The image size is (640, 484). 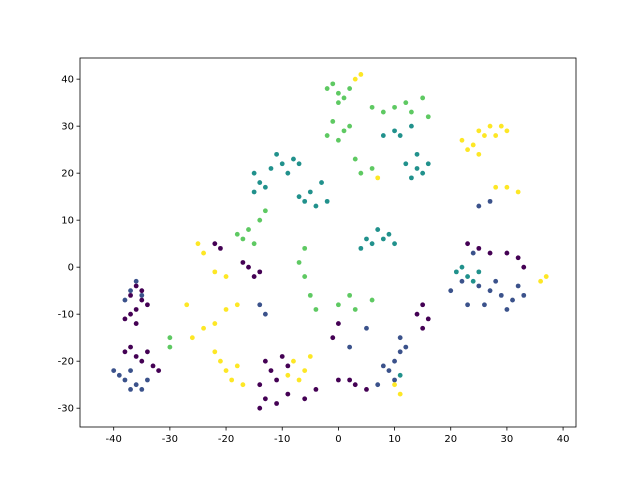 I want to click on y-tick-label: 0, so click(x=71, y=268).